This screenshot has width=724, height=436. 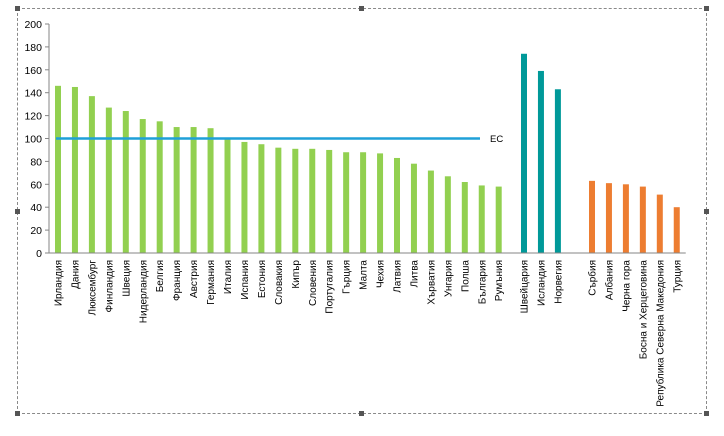 I want to click on x-tick-label: Хърватия, so click(x=431, y=282).